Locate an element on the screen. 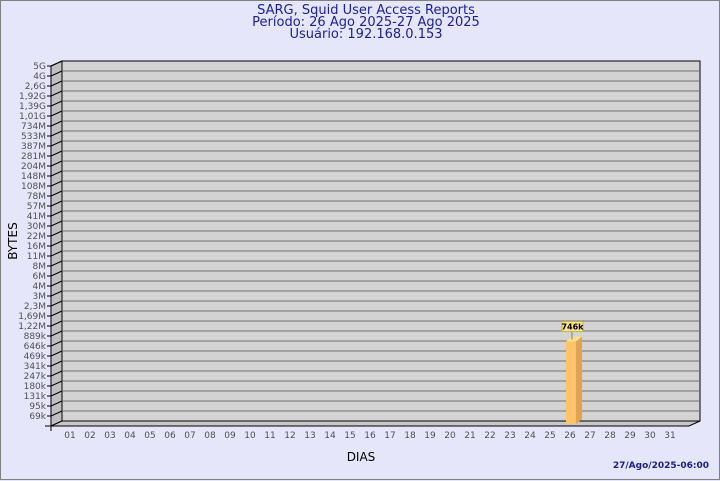 The width and height of the screenshot is (720, 481). x-tick-label: 28 is located at coordinates (610, 436).